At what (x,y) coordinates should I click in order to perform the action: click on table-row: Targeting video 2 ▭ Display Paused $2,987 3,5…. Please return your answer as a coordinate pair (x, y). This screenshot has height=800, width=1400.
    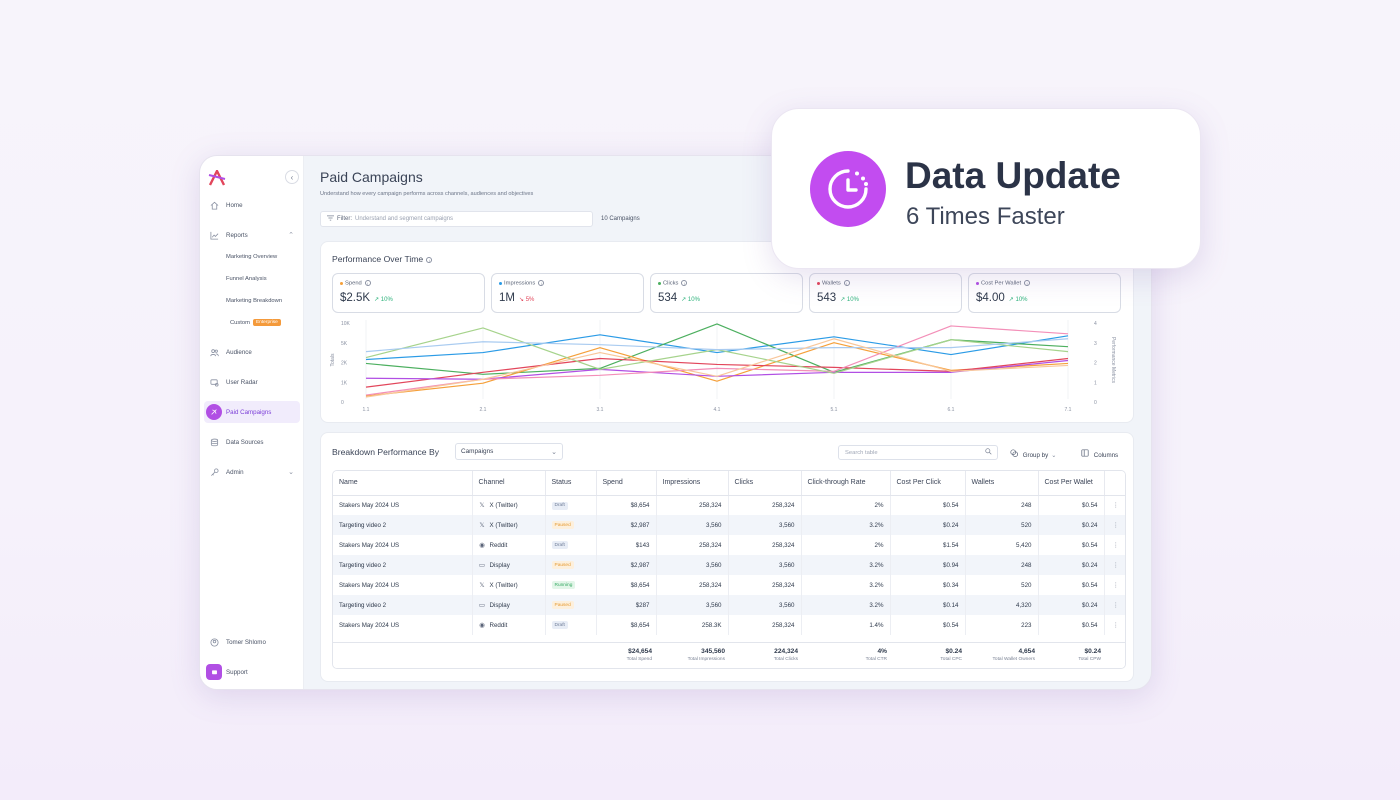
    Looking at the image, I should click on (729, 565).